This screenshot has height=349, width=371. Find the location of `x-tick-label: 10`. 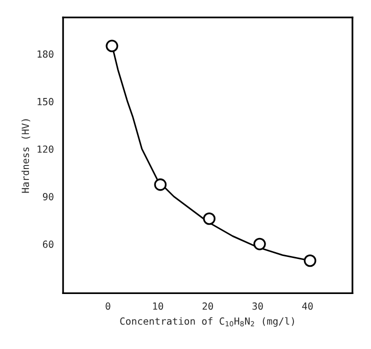

x-tick-label: 10 is located at coordinates (158, 306).